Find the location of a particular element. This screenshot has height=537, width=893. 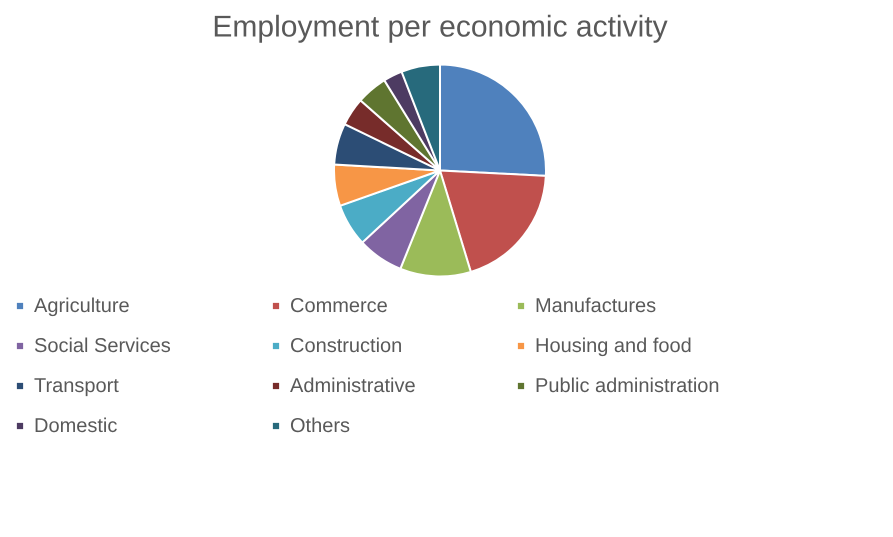

legend-label: Housing and food is located at coordinates (613, 346).